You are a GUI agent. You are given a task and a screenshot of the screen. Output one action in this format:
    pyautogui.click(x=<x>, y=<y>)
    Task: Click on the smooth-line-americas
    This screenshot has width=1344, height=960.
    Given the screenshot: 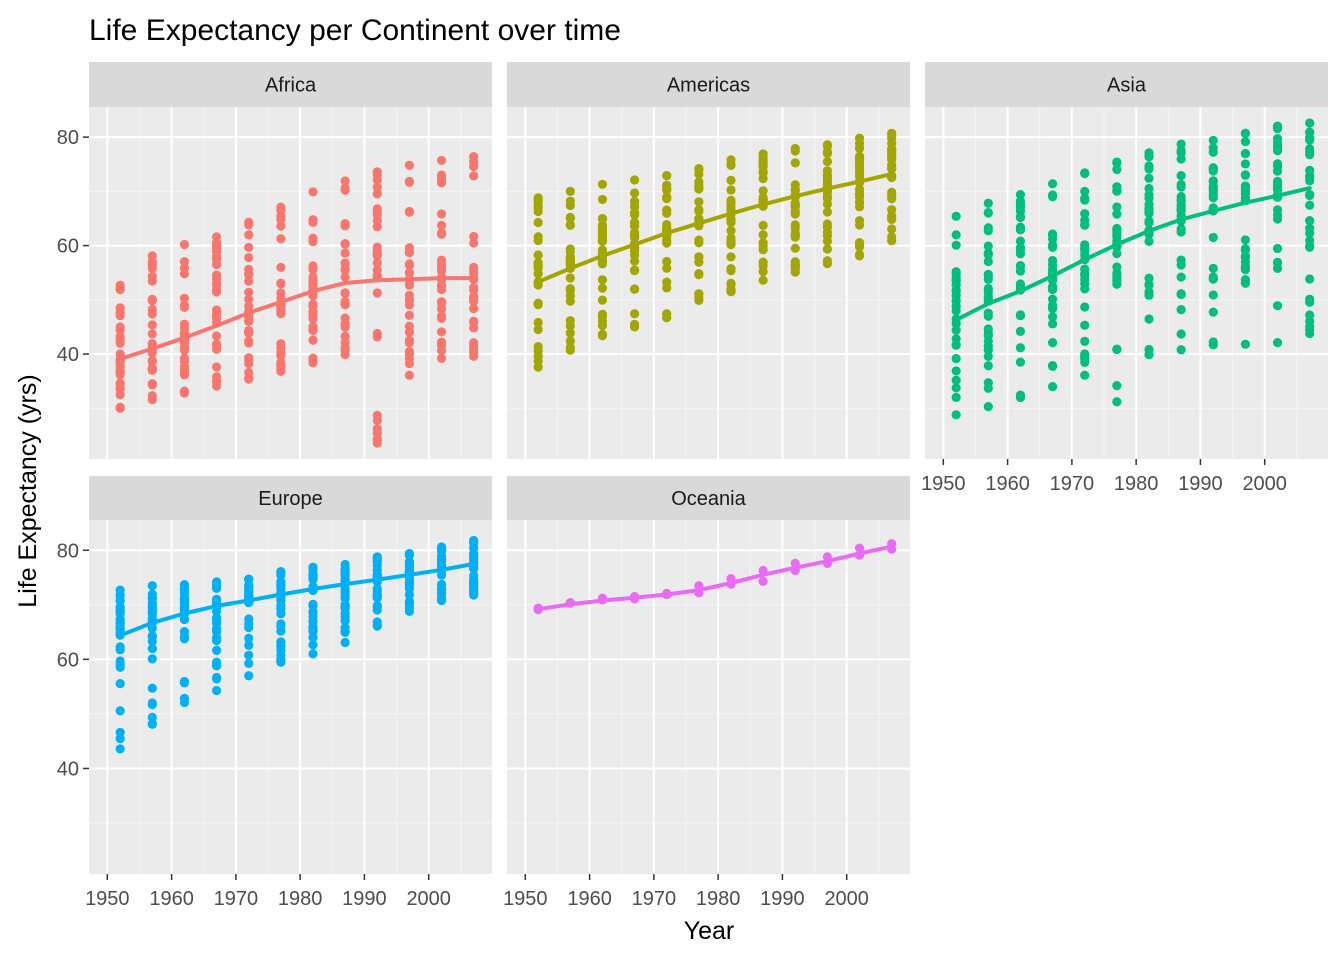 What is the action you would take?
    pyautogui.click(x=715, y=228)
    